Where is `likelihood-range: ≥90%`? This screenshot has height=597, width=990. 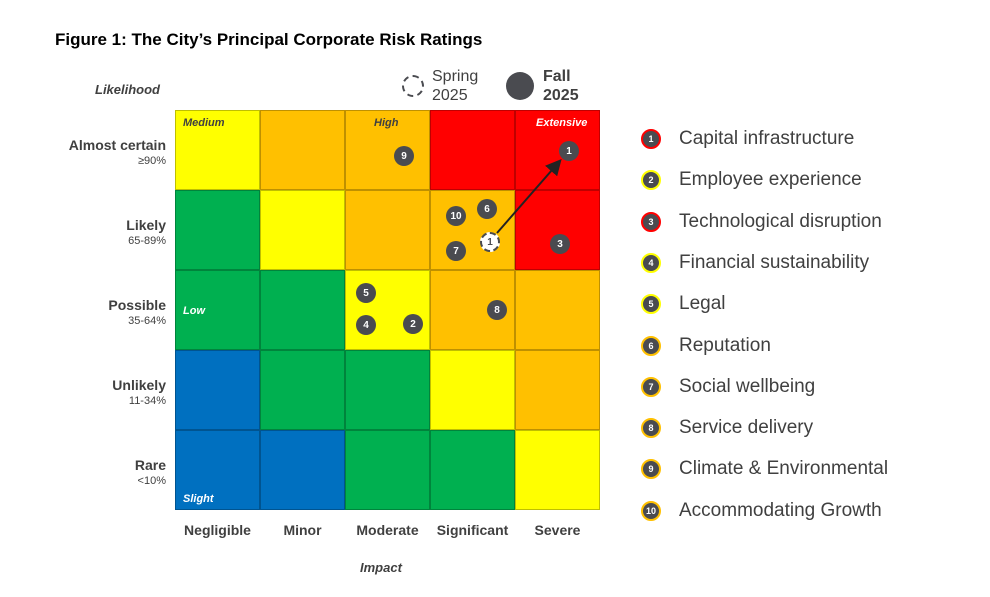 likelihood-range: ≥90% is located at coordinates (151, 161).